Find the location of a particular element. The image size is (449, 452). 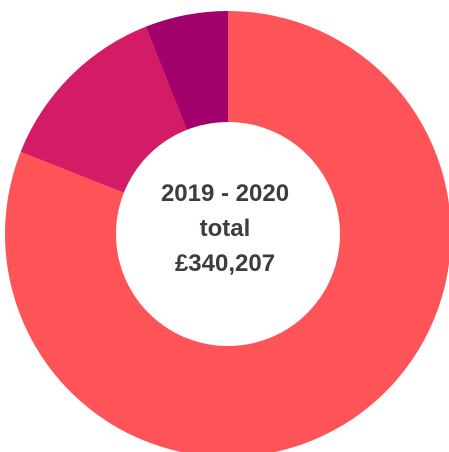

center-label-period: 2019 - 2020 is located at coordinates (225, 193).